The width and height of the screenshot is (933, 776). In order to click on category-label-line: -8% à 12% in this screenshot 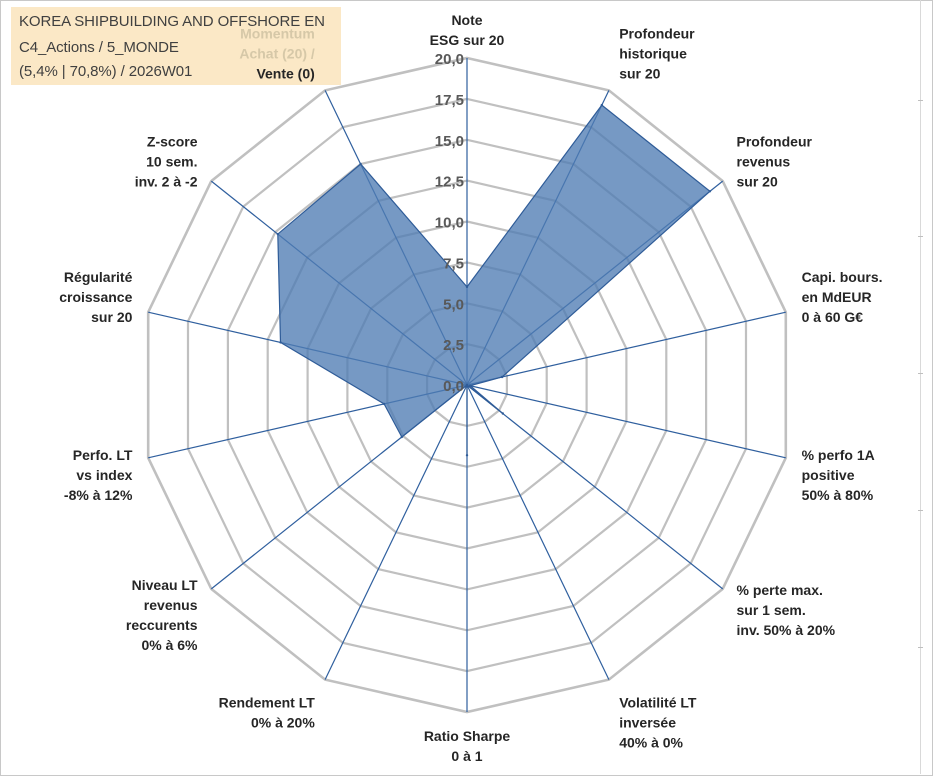, I will do `click(98, 495)`.